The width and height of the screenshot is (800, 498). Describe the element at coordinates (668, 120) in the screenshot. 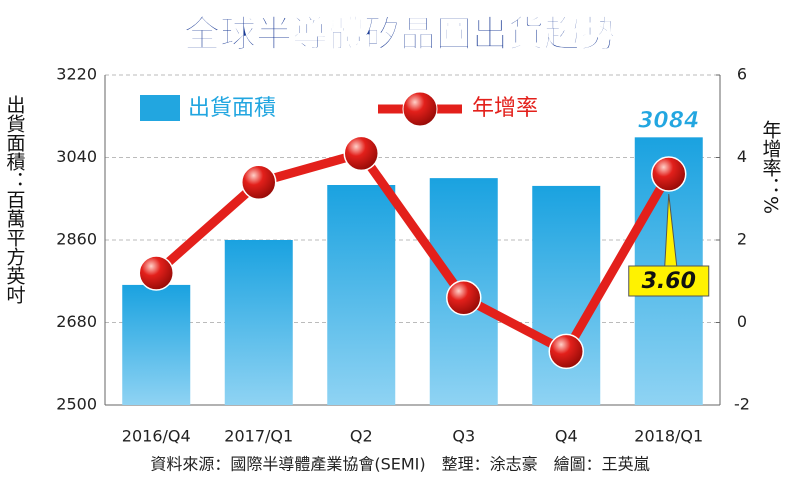

I see `bar-value-label: 3084` at that location.